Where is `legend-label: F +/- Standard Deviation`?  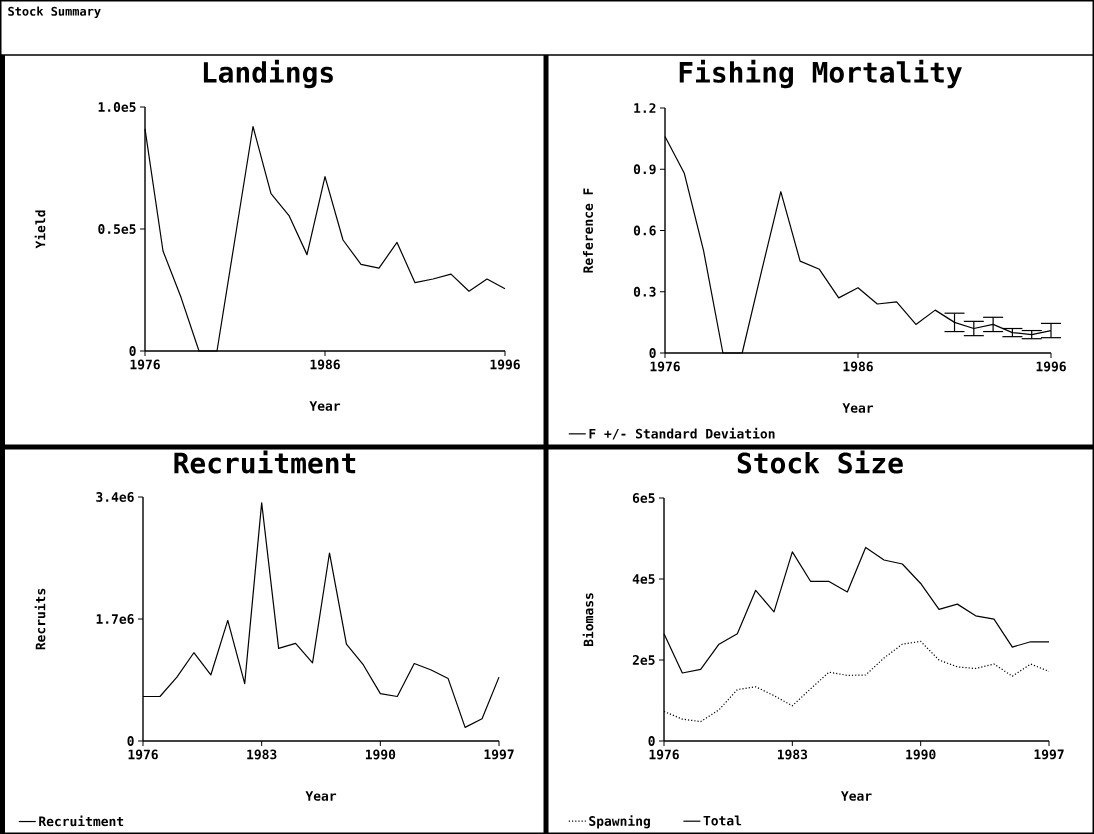 legend-label: F +/- Standard Deviation is located at coordinates (682, 433).